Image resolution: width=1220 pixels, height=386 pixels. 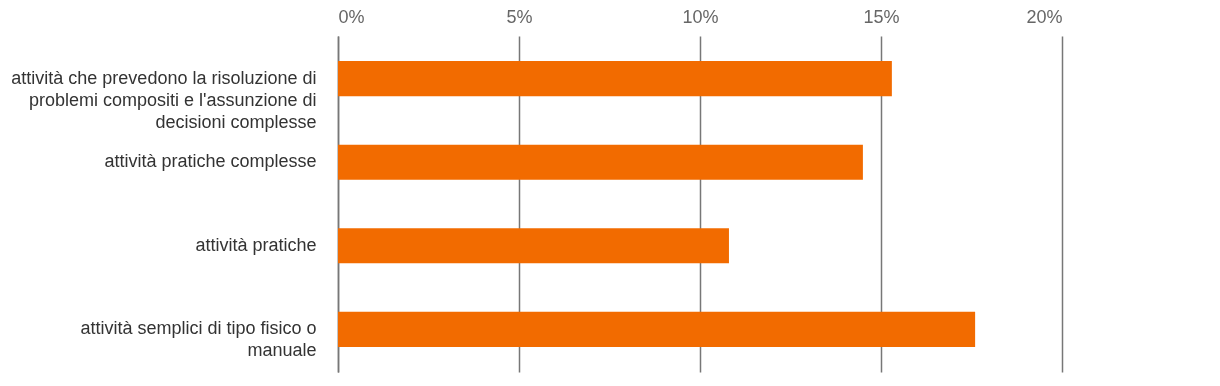 What do you see at coordinates (519, 16) in the screenshot?
I see `x-tick-label: 5%` at bounding box center [519, 16].